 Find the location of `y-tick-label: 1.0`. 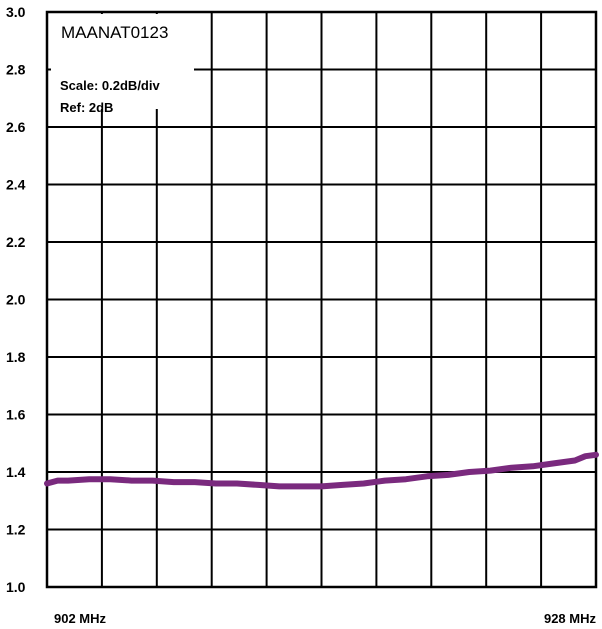

y-tick-label: 1.0 is located at coordinates (16, 587).